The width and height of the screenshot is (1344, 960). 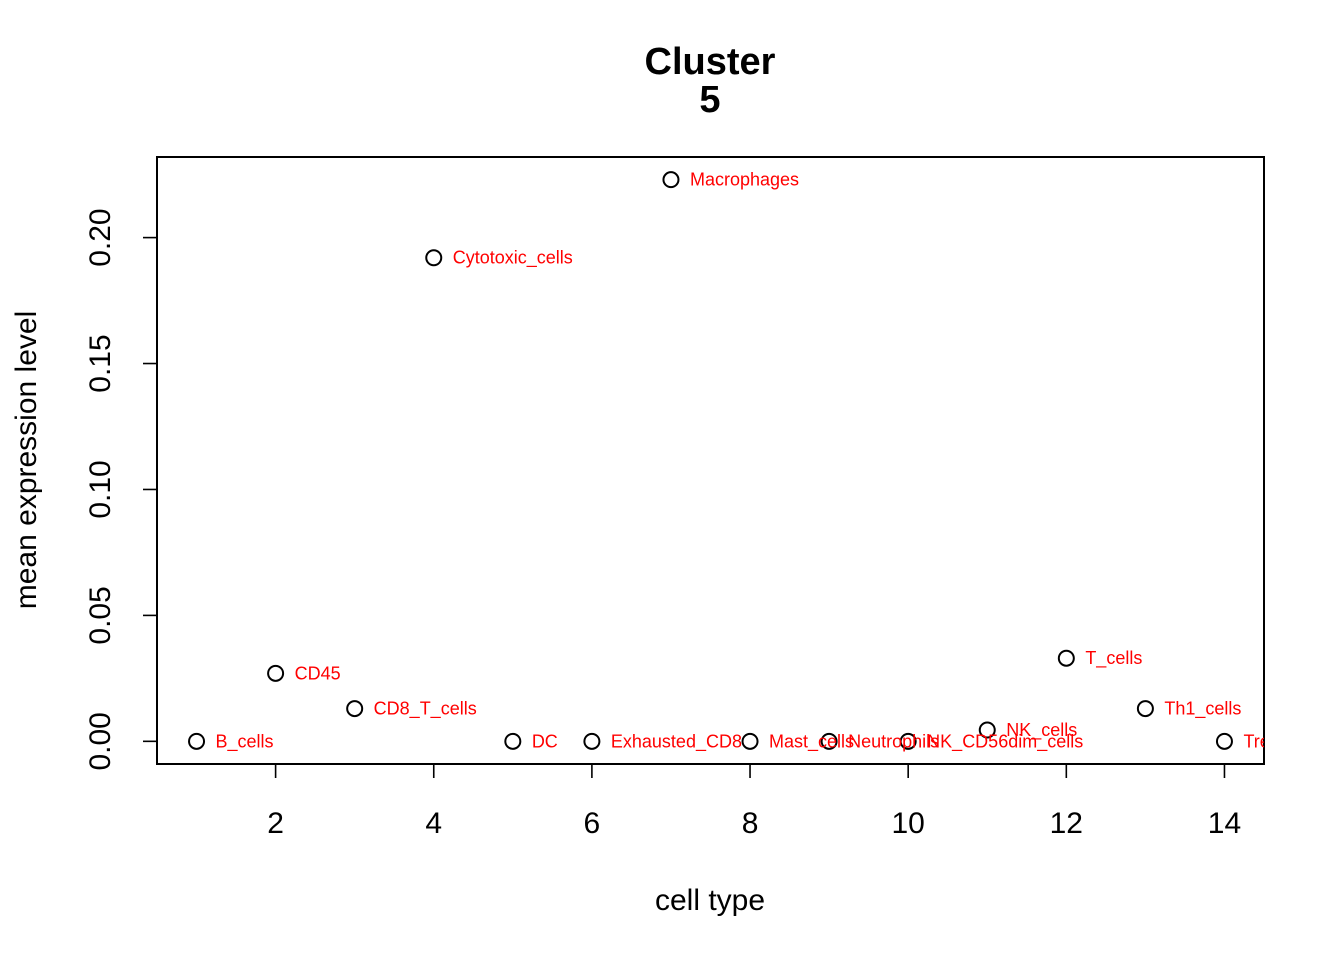 I want to click on x-tick-label: 14, so click(x=1224, y=823).